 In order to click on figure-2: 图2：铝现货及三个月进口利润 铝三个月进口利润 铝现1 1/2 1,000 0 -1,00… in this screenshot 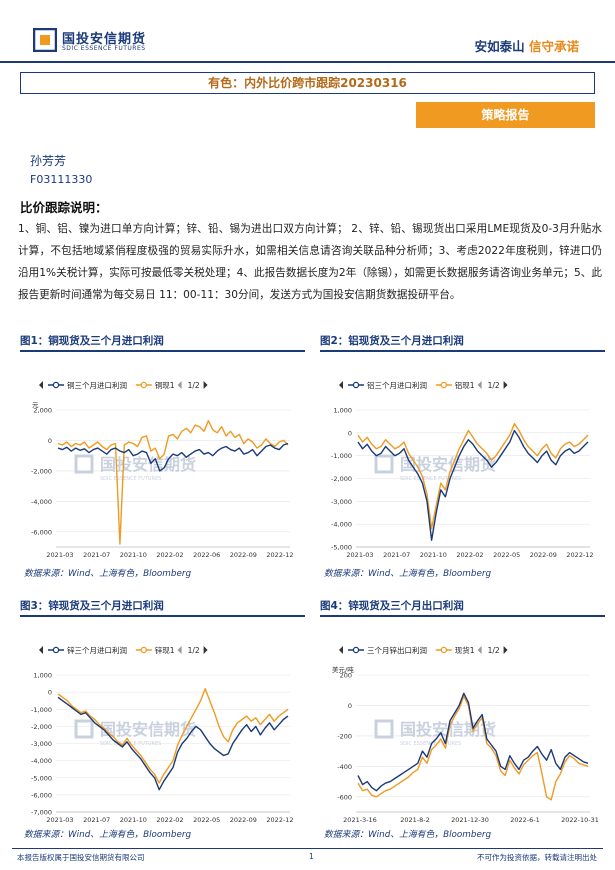, I will do `click(462, 450)`.